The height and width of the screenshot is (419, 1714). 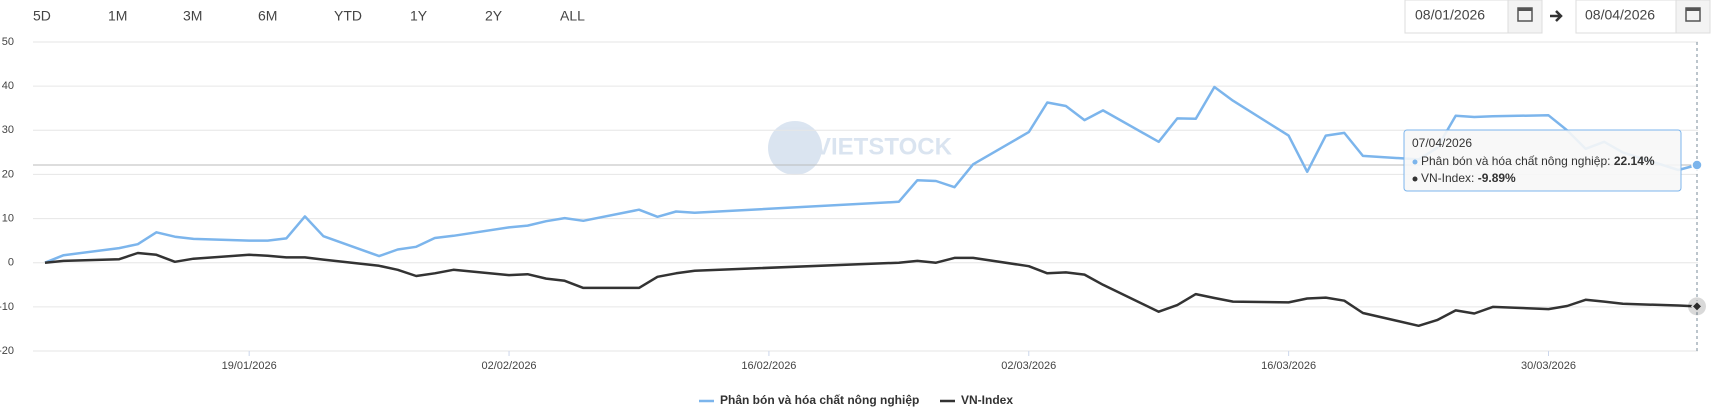 What do you see at coordinates (494, 16) in the screenshot?
I see `range-button: 2Y` at bounding box center [494, 16].